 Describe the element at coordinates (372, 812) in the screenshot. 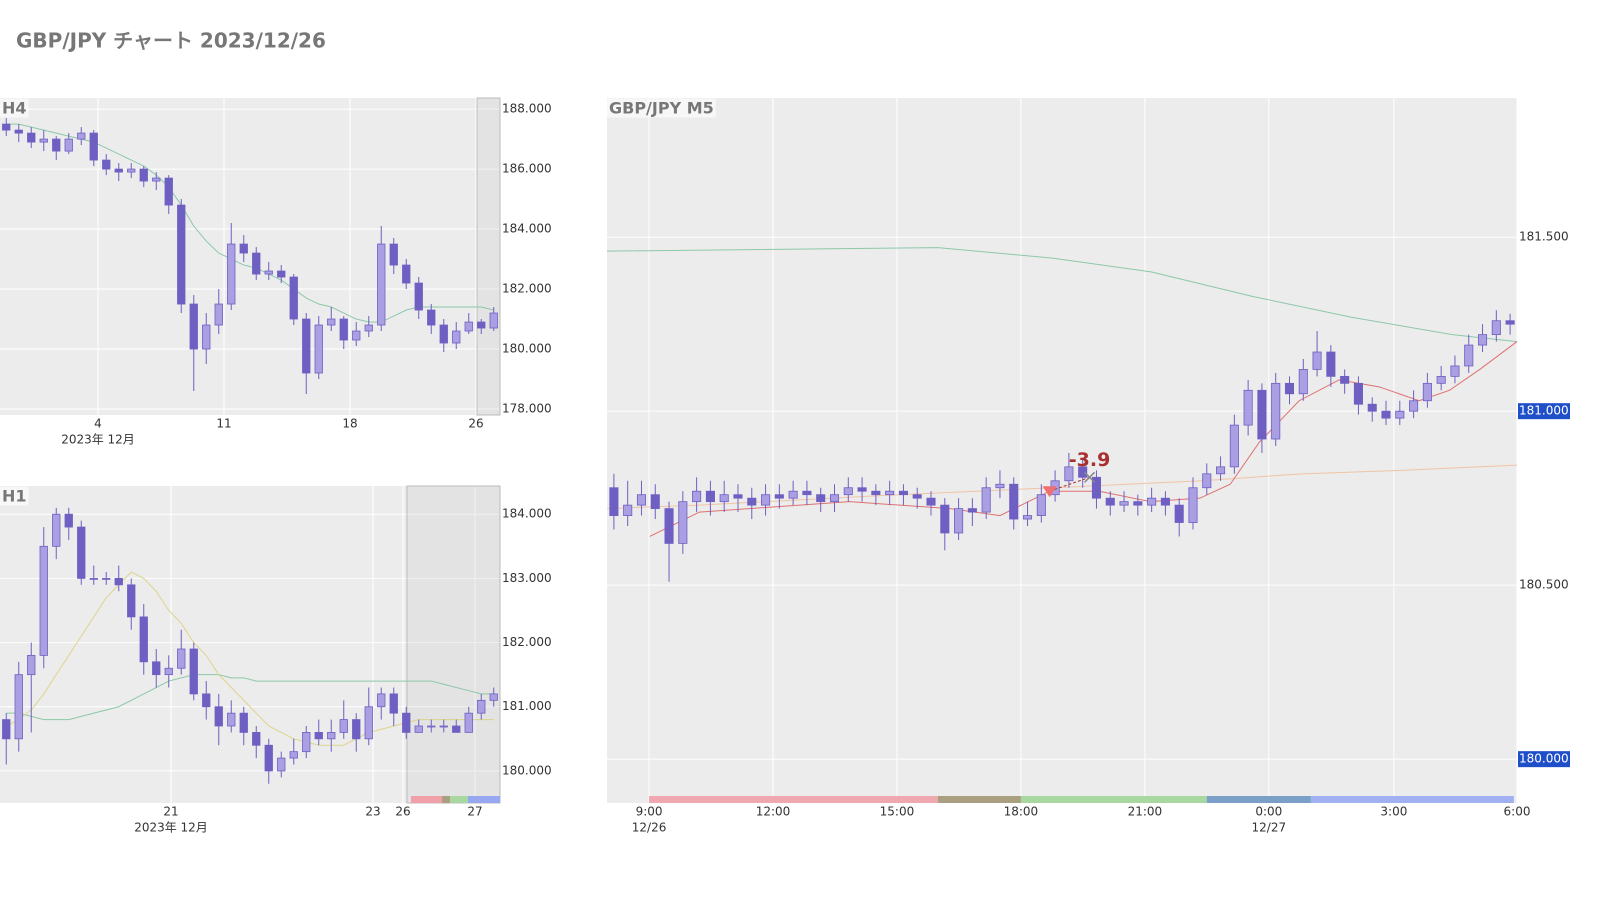

I see `x-tick-label: 23` at that location.